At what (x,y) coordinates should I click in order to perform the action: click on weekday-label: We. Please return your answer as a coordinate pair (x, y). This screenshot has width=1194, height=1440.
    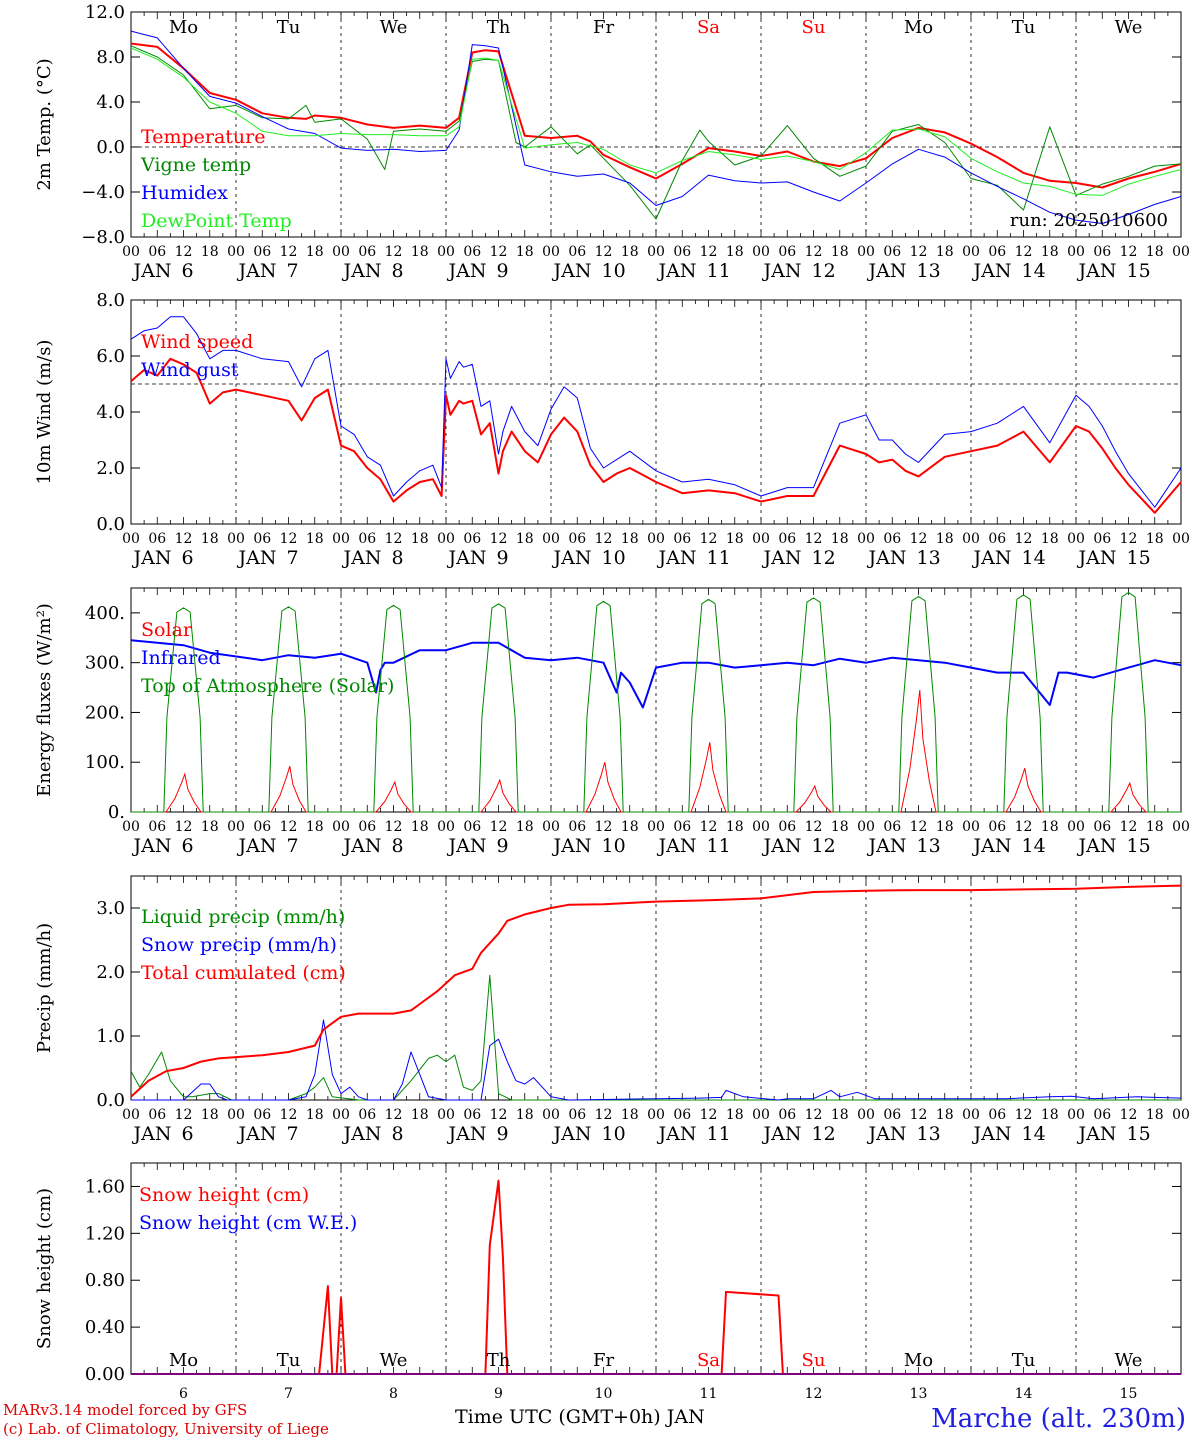
    Looking at the image, I should click on (394, 27).